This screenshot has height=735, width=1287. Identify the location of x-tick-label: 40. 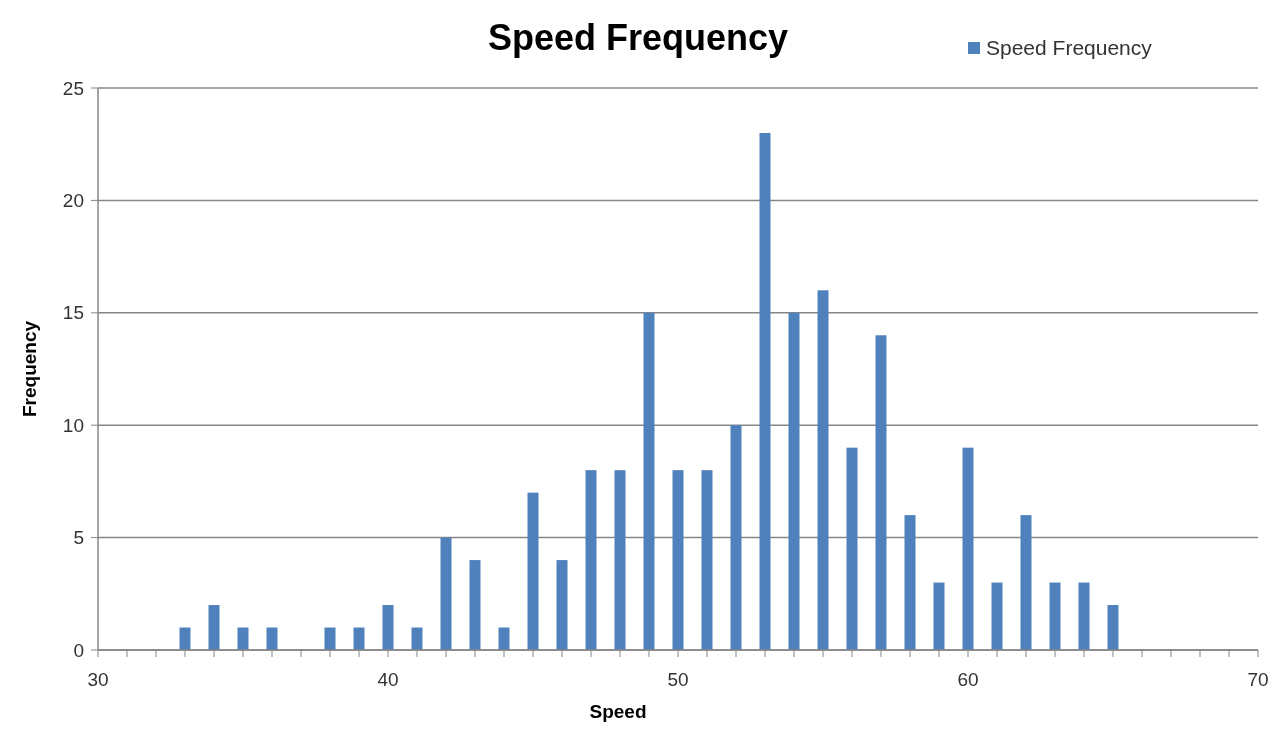
(388, 679).